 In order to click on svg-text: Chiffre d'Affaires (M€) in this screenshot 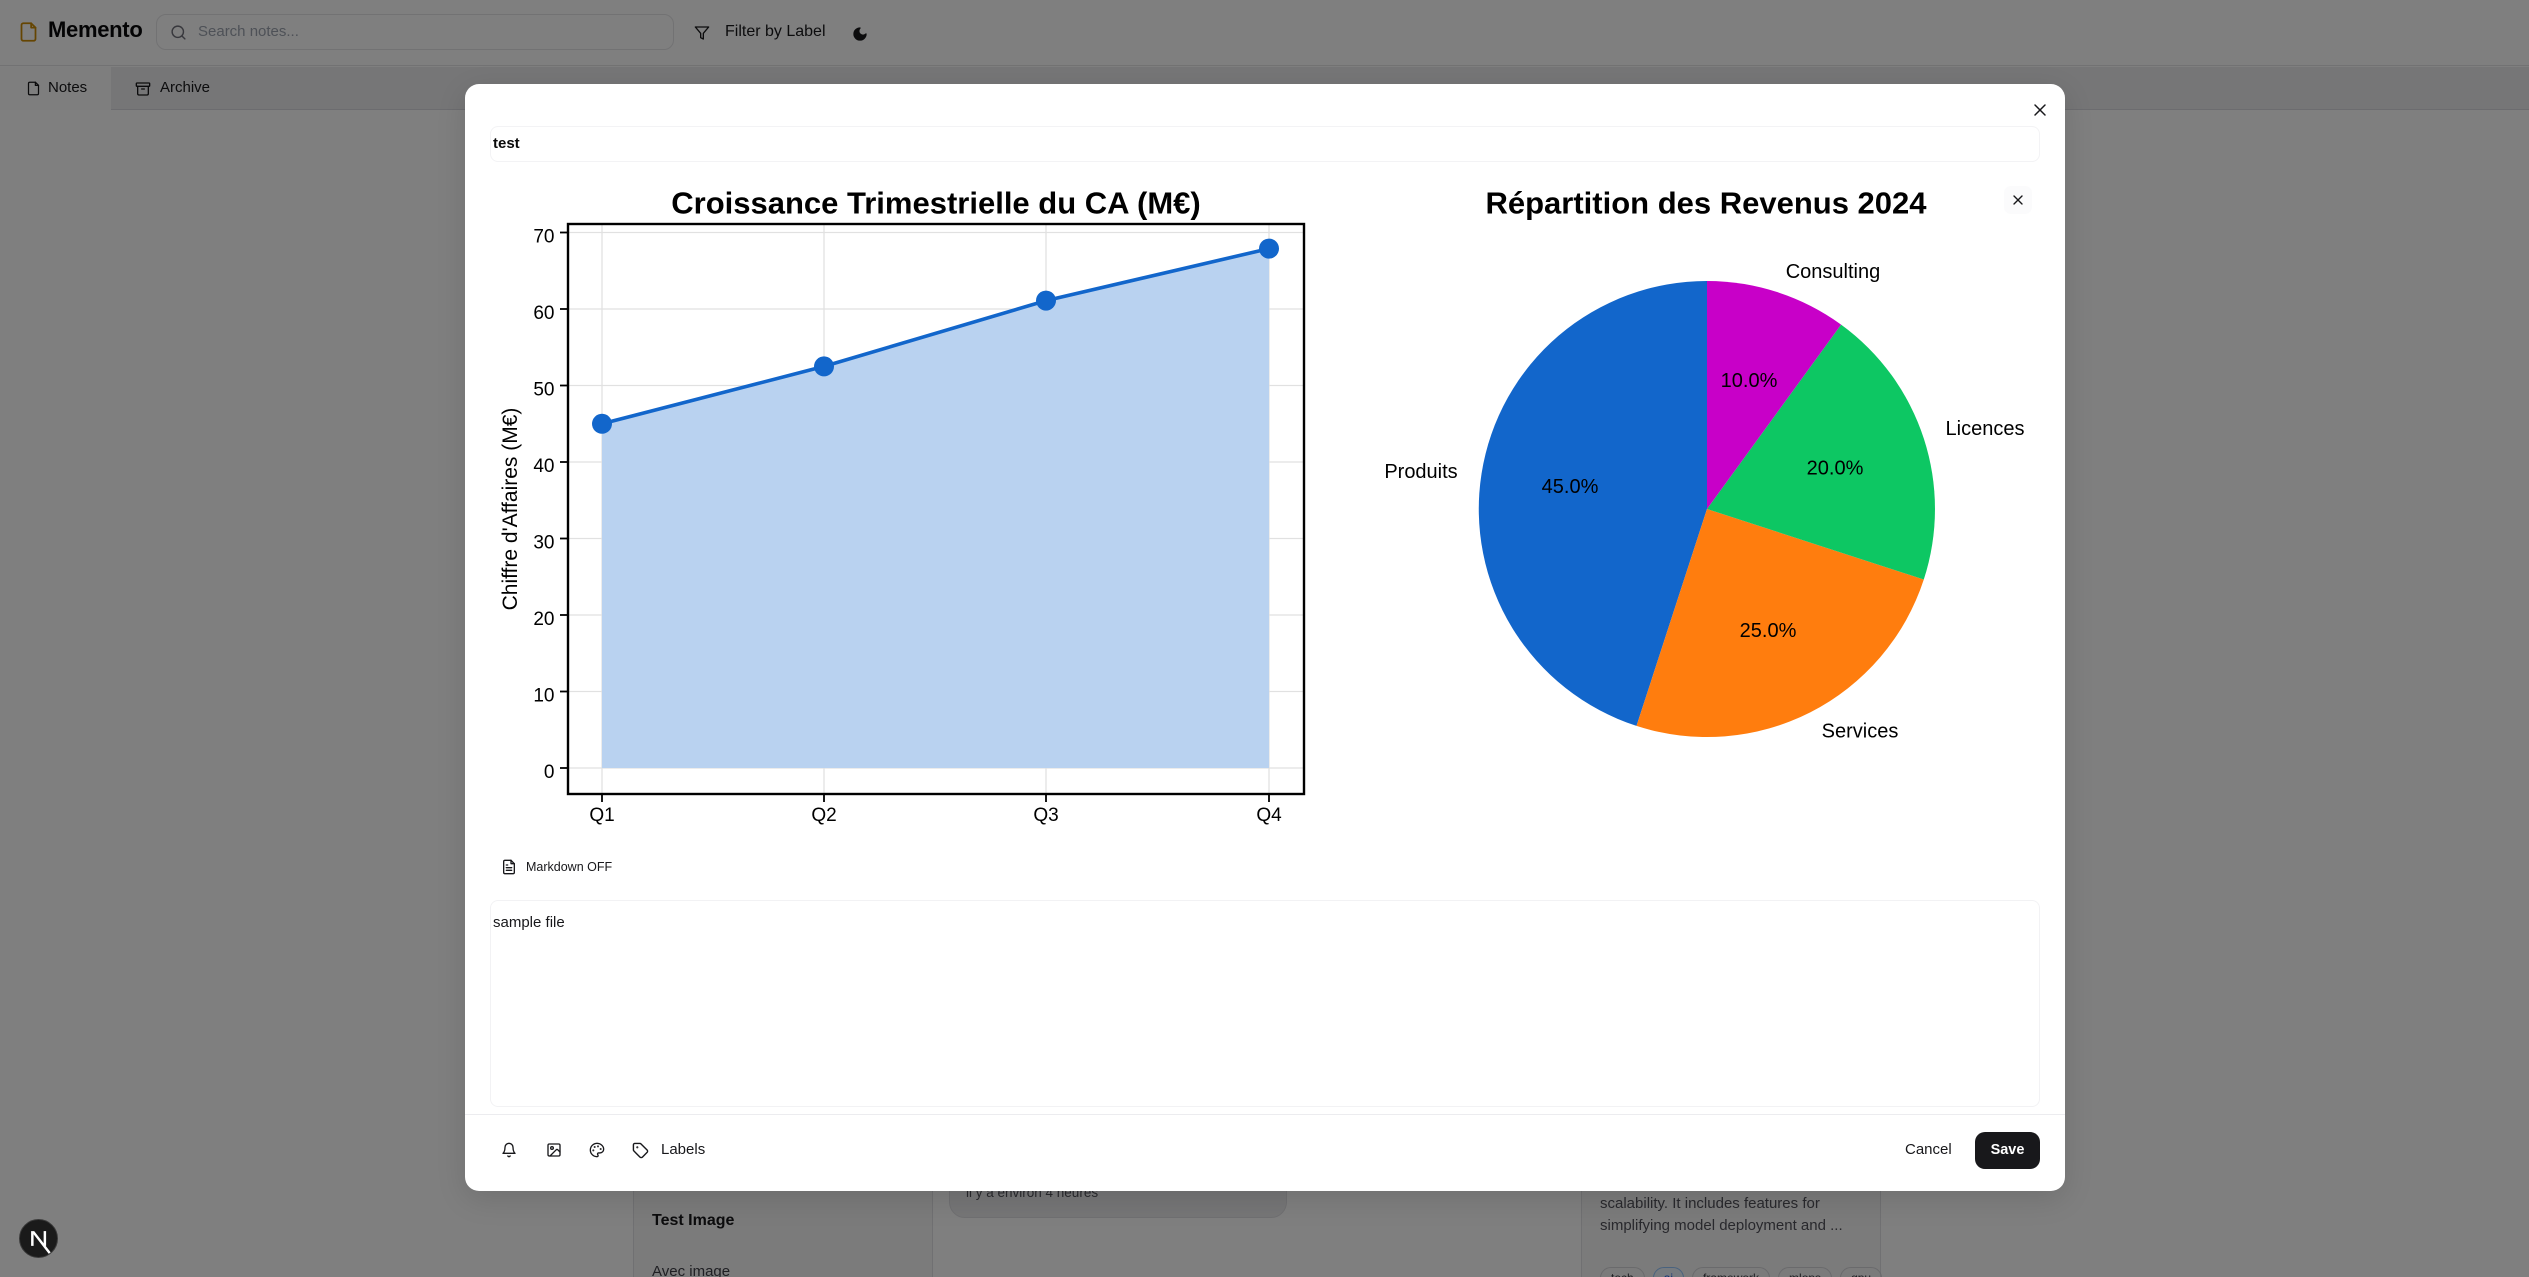, I will do `click(510, 509)`.